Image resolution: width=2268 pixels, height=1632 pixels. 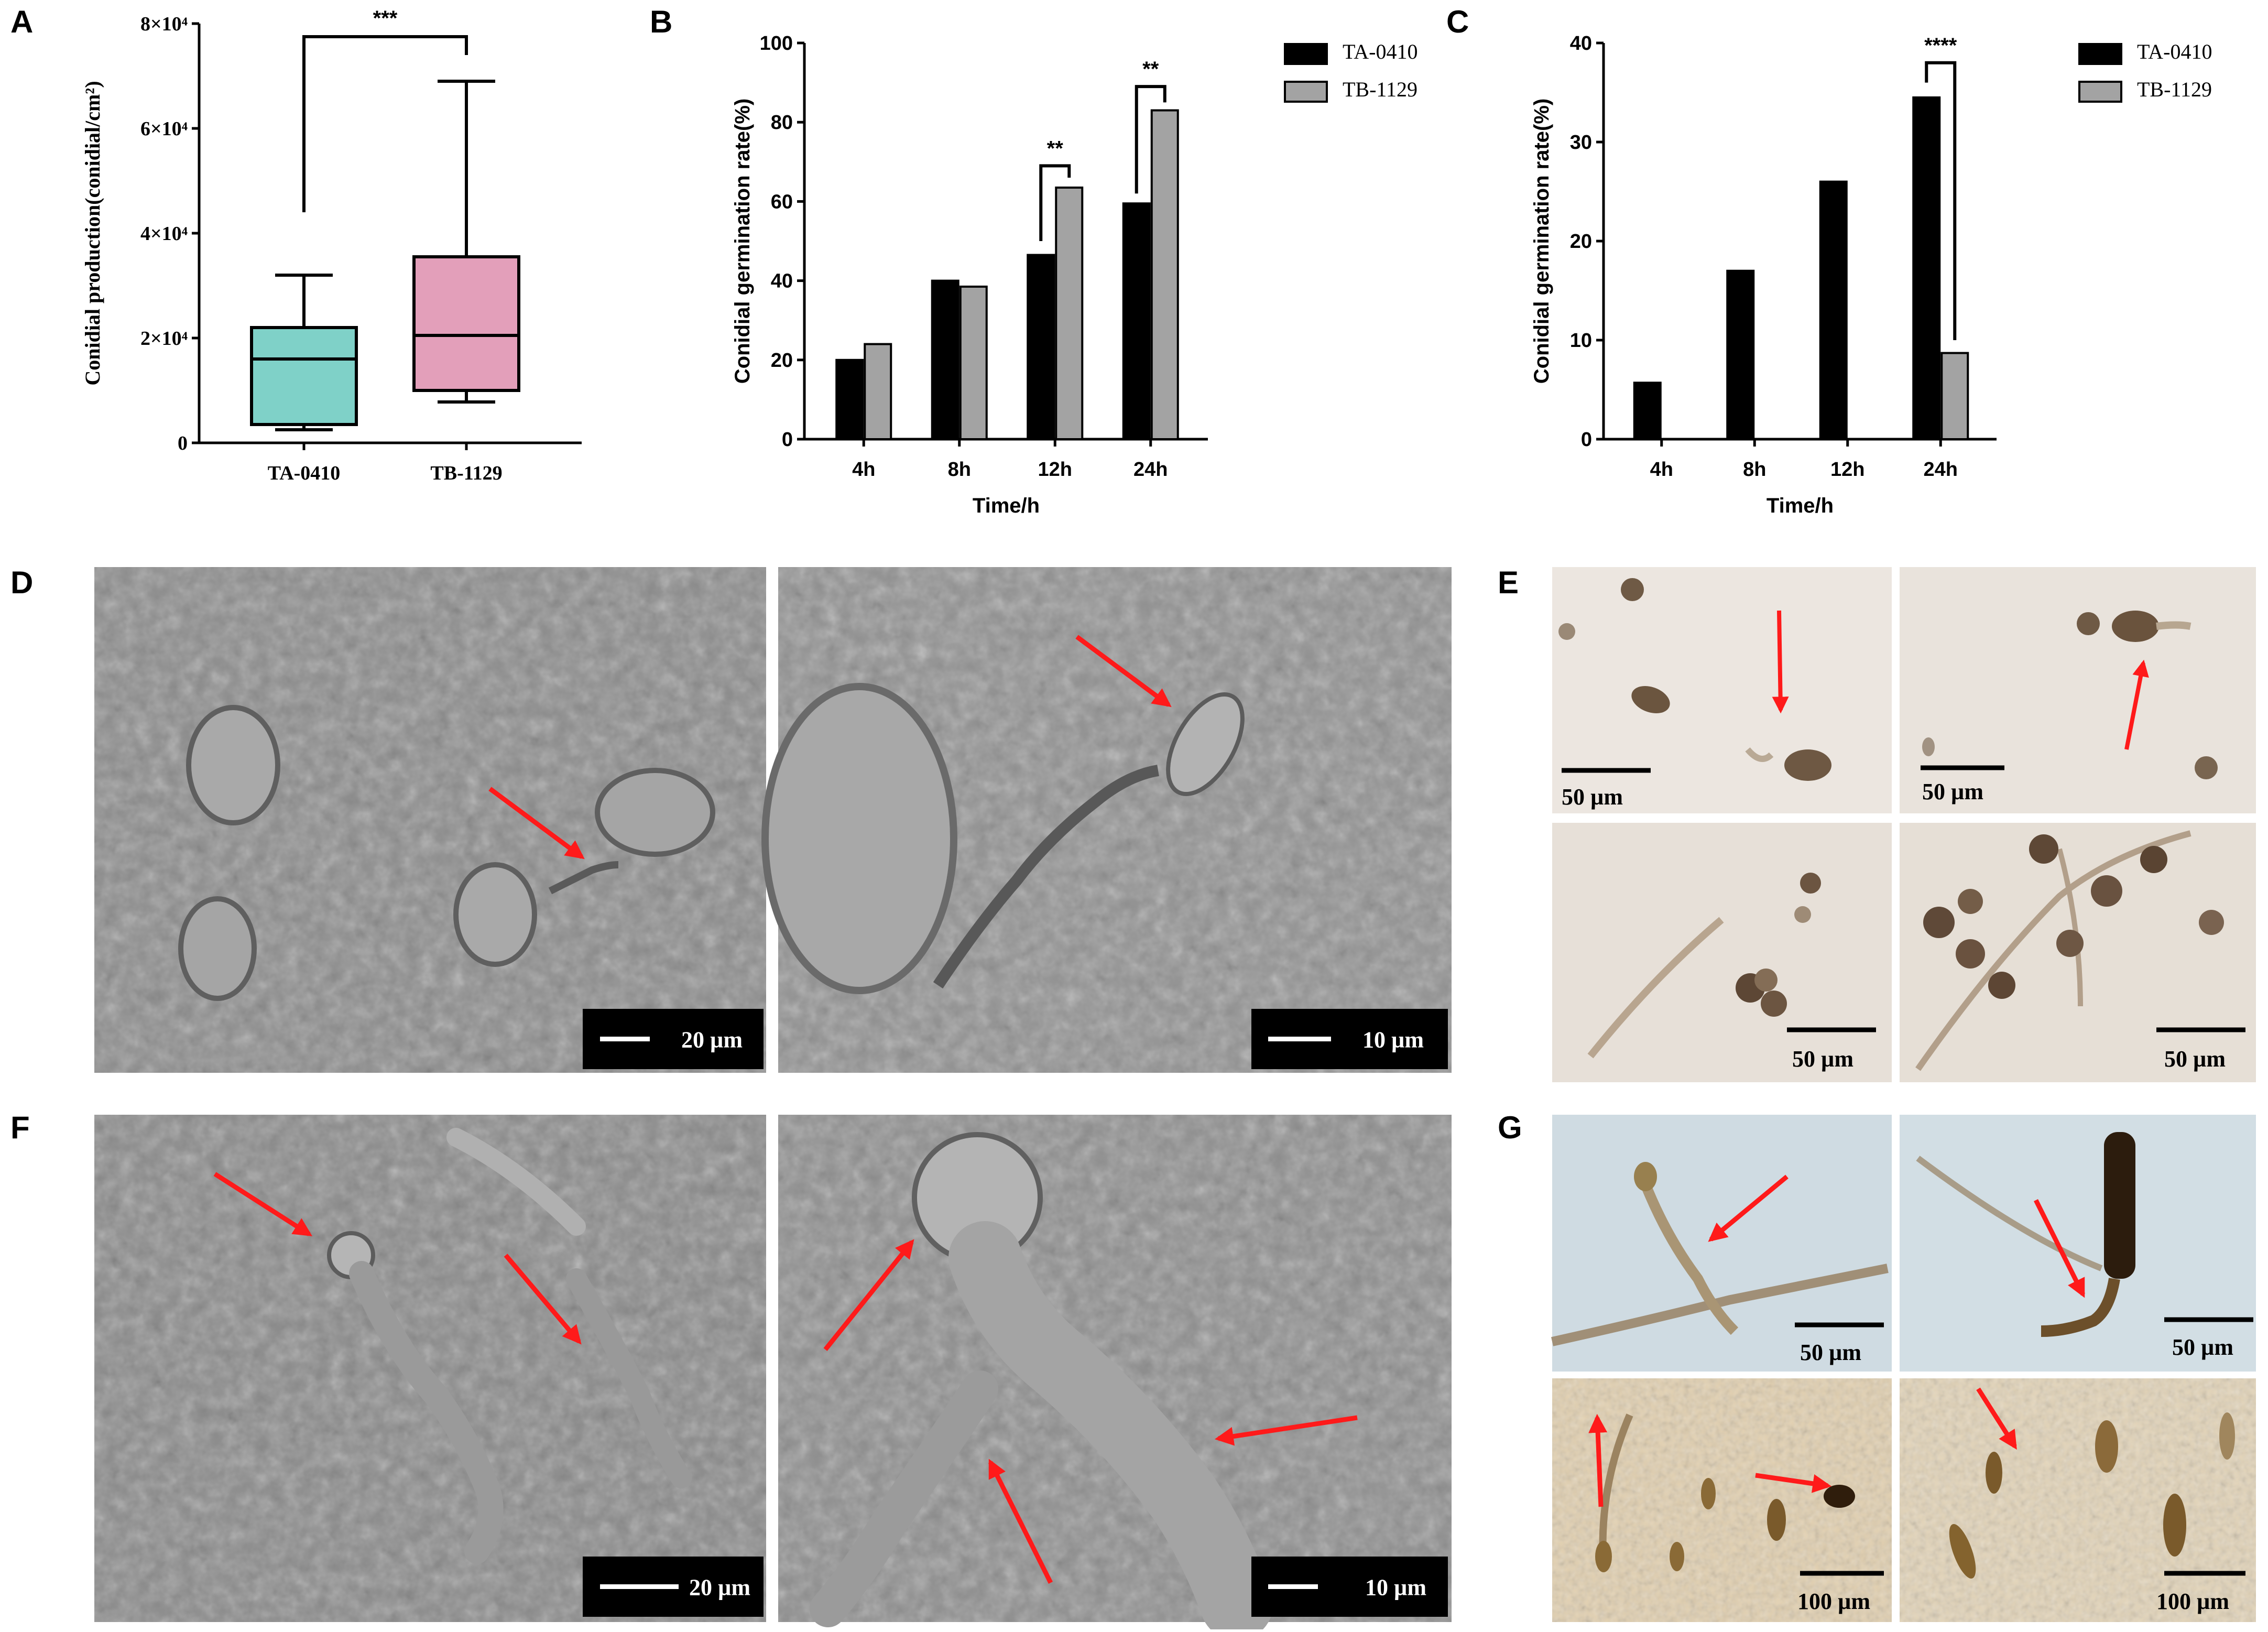 What do you see at coordinates (304, 473) in the screenshot?
I see `x-tick-label: TA-0410` at bounding box center [304, 473].